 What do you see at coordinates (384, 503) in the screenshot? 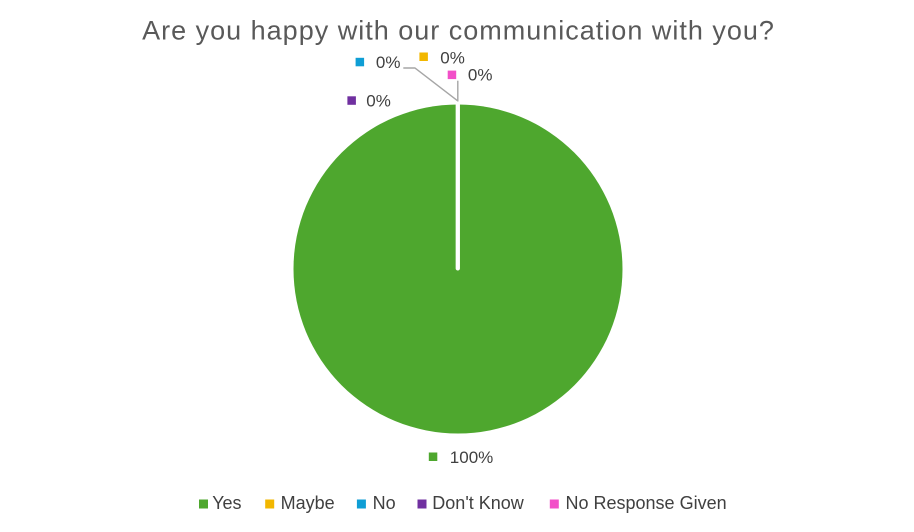
I see `svg-text: No` at bounding box center [384, 503].